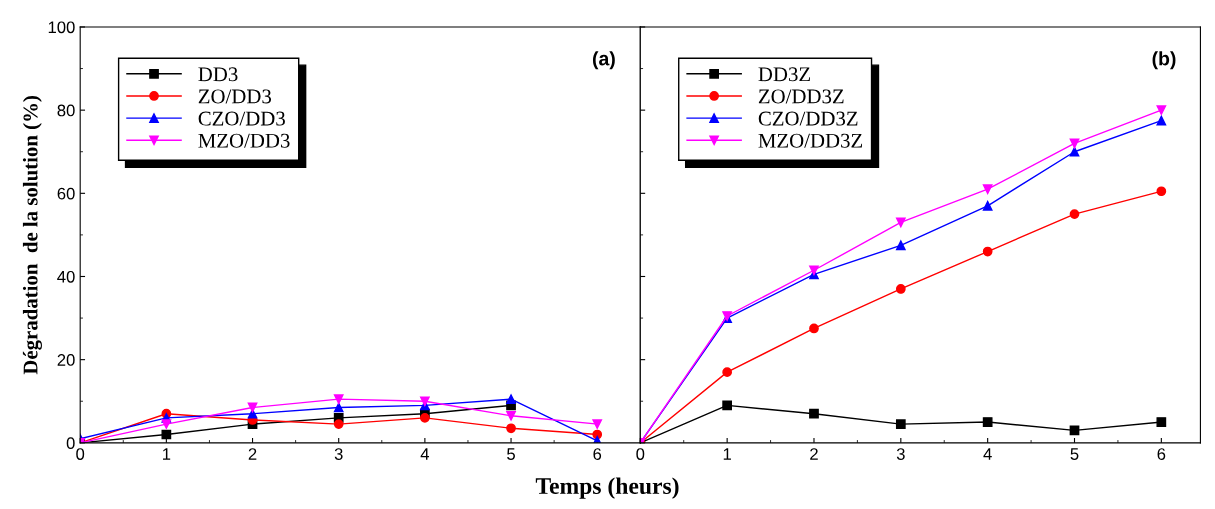 The image size is (1215, 509). Describe the element at coordinates (235, 96) in the screenshot. I see `legend-label: ZO/DD3` at that location.